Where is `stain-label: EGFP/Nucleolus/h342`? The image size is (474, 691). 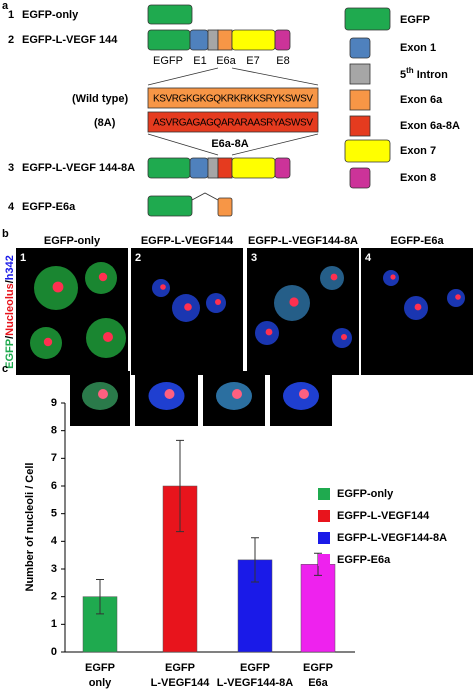
stain-label: EGFP/Nucleolus/h342 is located at coordinates (10, 312).